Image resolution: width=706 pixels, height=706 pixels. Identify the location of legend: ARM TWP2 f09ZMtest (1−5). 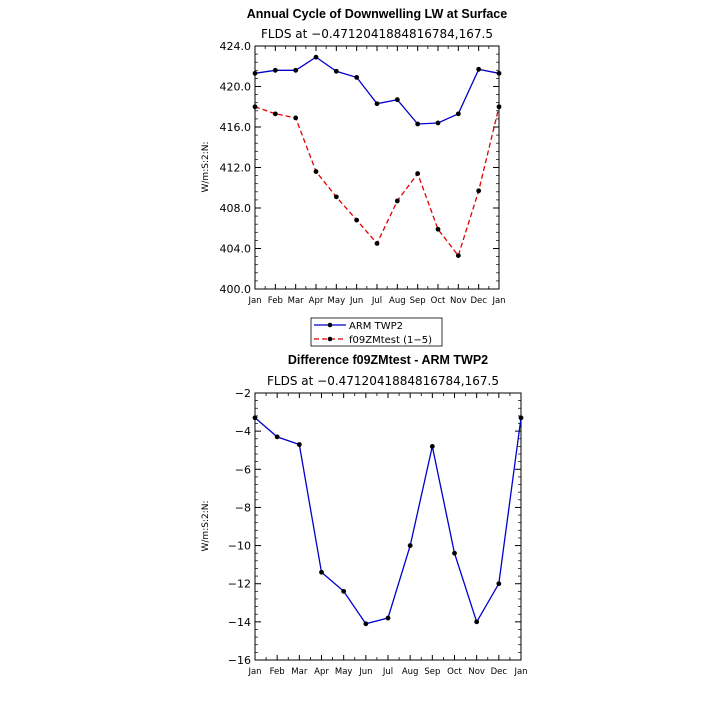
(376, 332).